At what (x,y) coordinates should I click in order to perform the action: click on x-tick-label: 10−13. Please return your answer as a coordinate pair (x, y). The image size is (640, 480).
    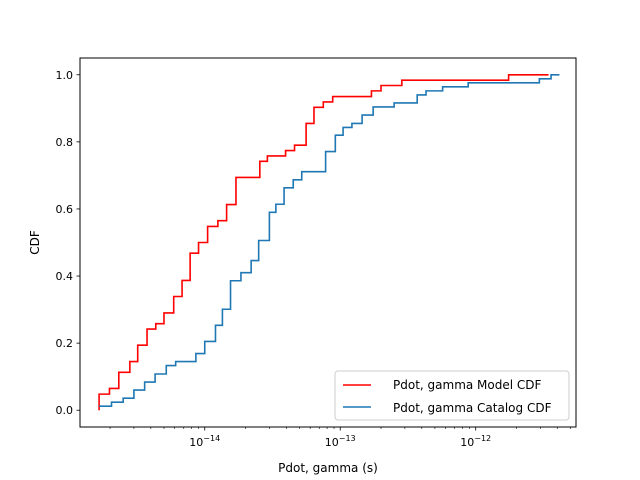
    Looking at the image, I should click on (340, 441).